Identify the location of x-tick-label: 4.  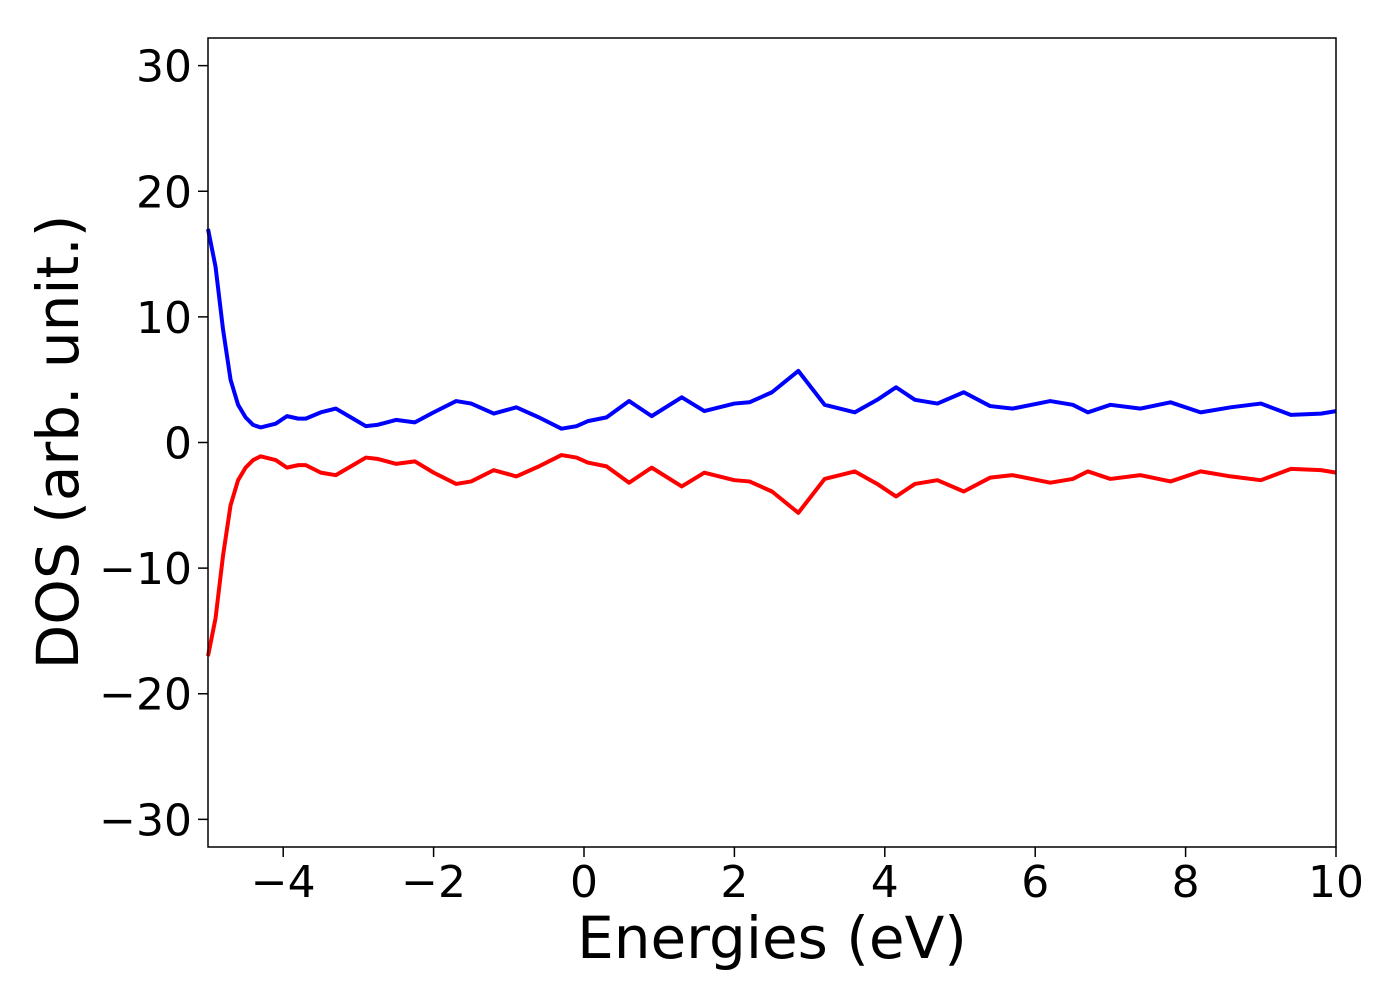
(885, 882).